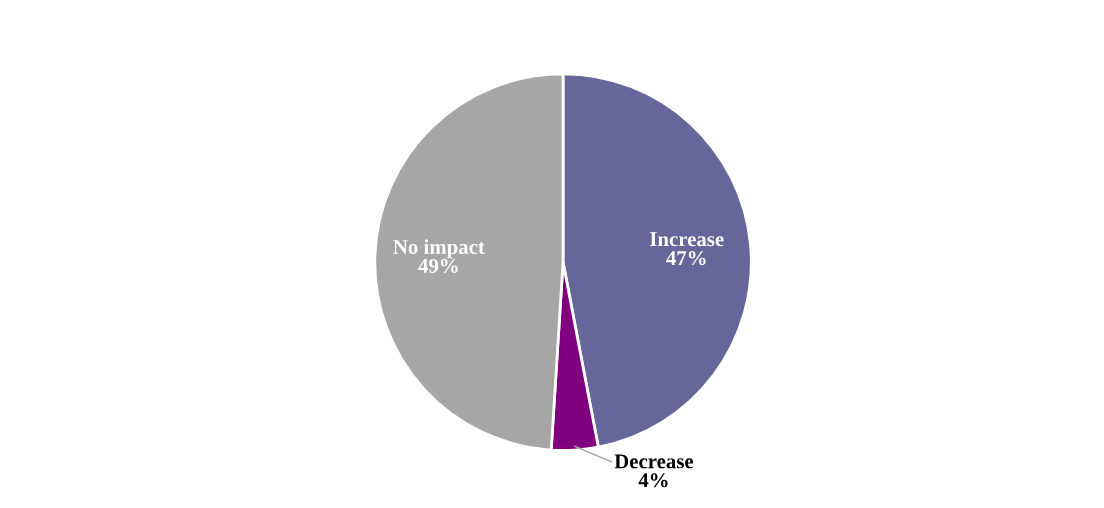 The height and width of the screenshot is (508, 1104). Describe the element at coordinates (439, 249) in the screenshot. I see `slice-label: No impact` at that location.